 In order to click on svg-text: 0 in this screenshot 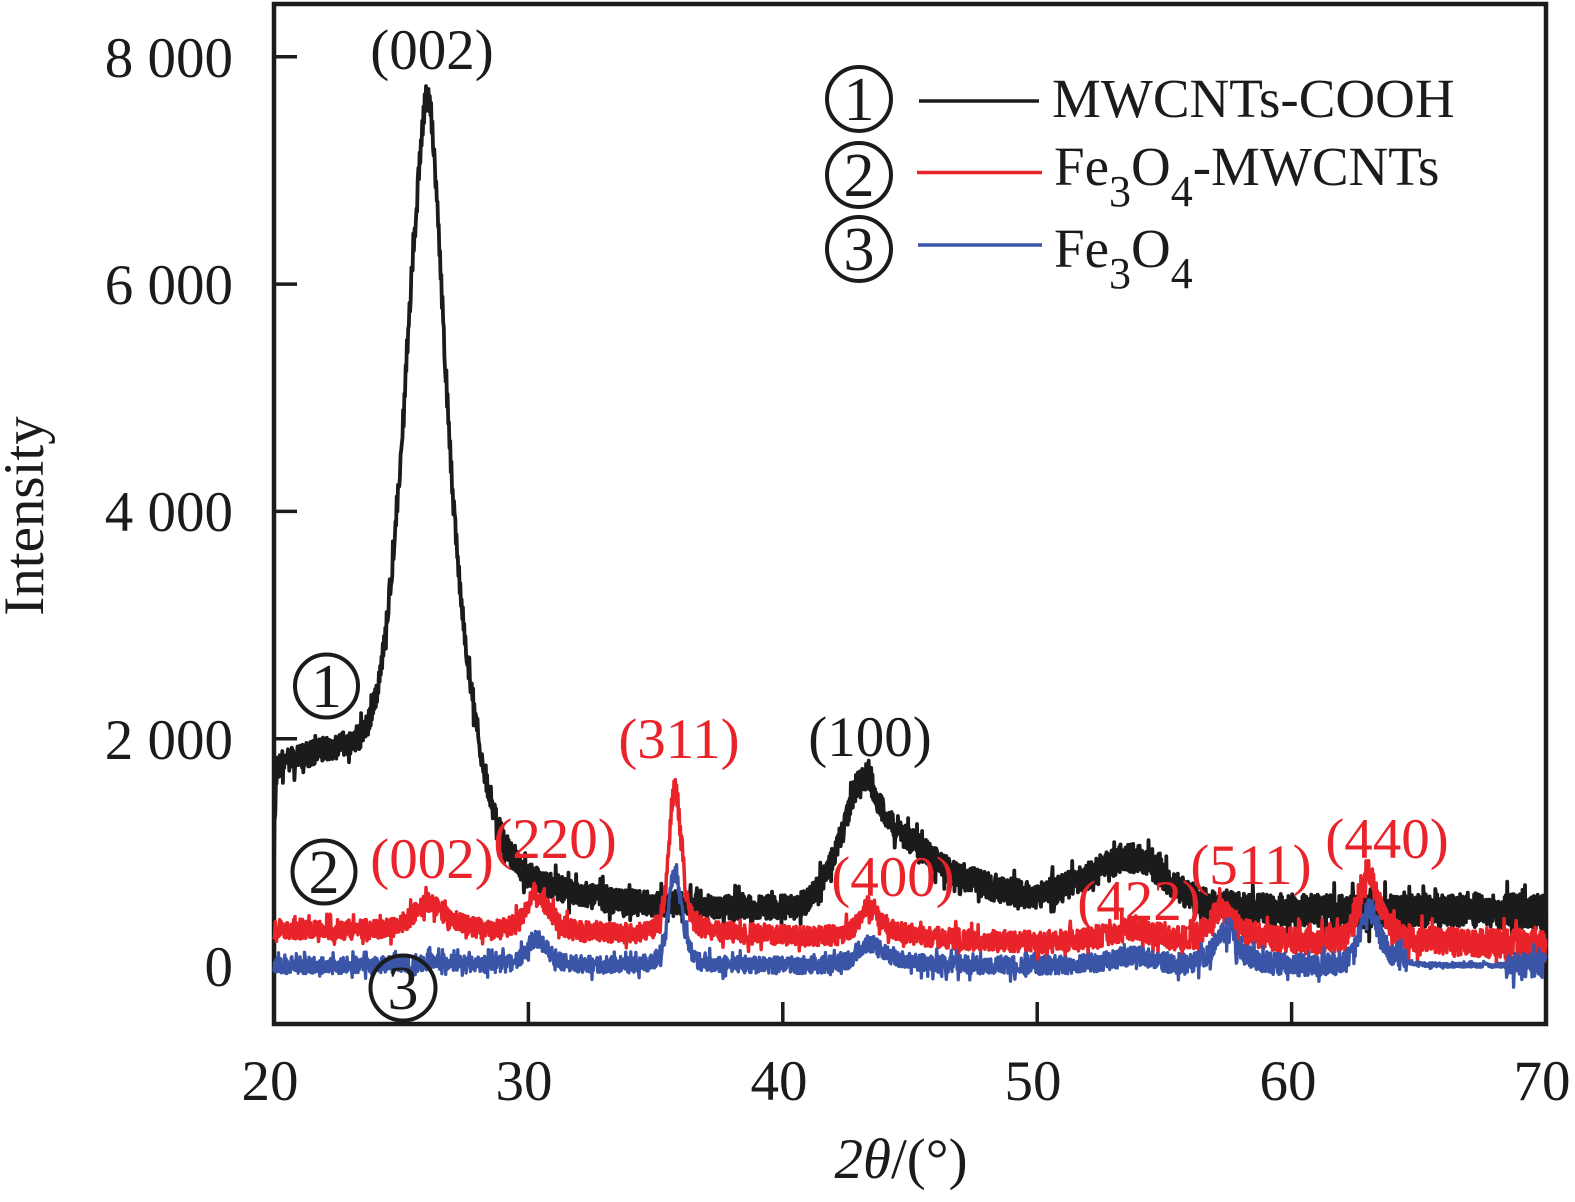, I will do `click(219, 967)`.